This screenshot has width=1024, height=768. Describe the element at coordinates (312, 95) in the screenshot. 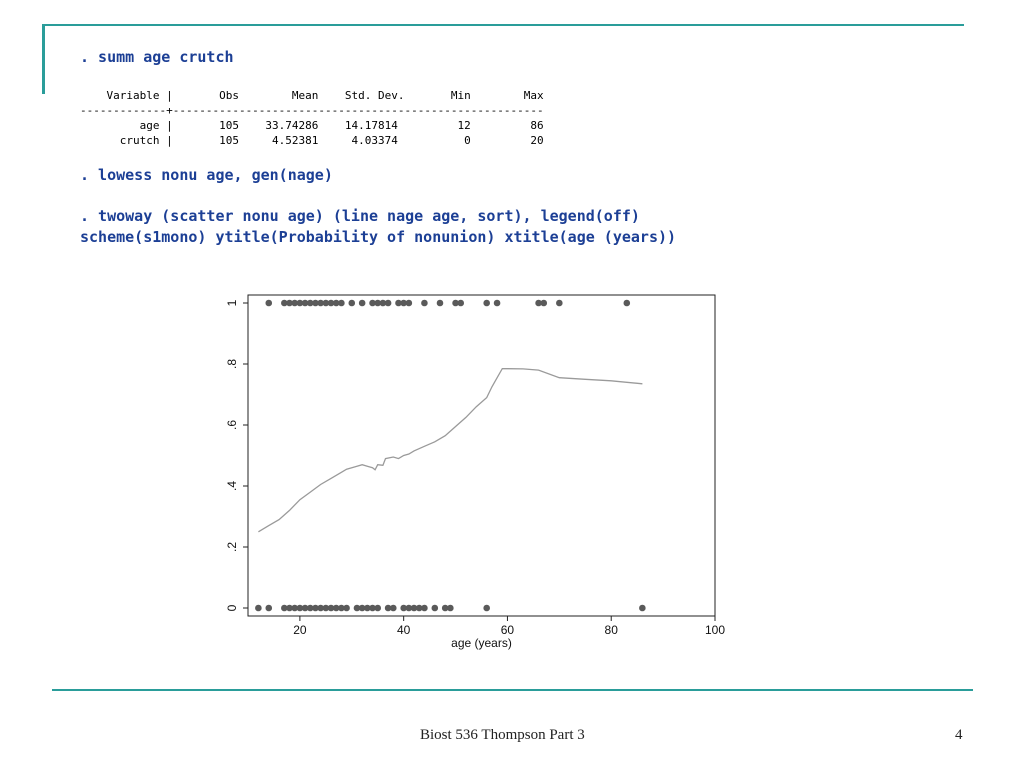

I see `summary-header-row: Variable | Obs Mean Std. Dev. Min Max` at that location.